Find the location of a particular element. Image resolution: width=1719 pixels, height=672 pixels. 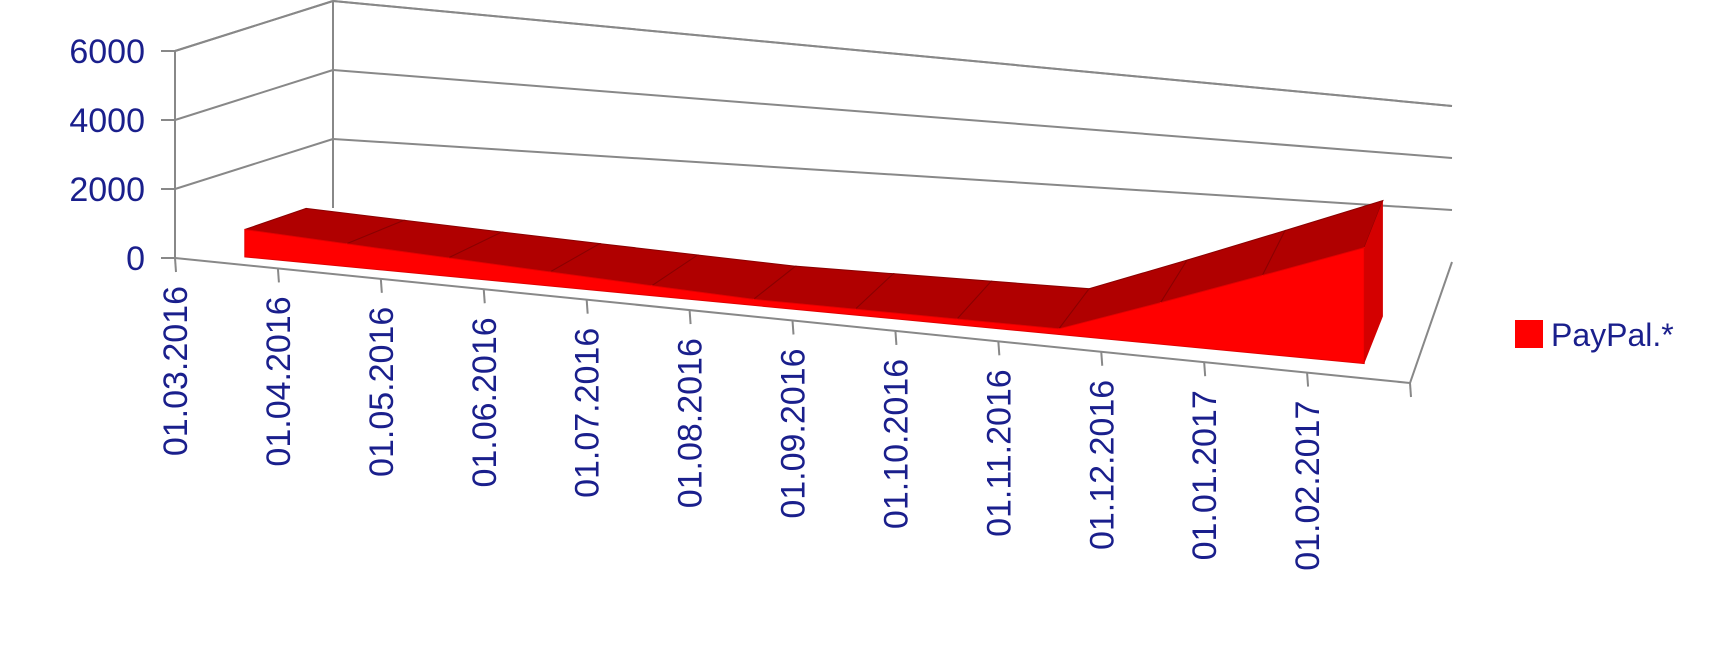

gridline-back-top is located at coordinates (892, 53).